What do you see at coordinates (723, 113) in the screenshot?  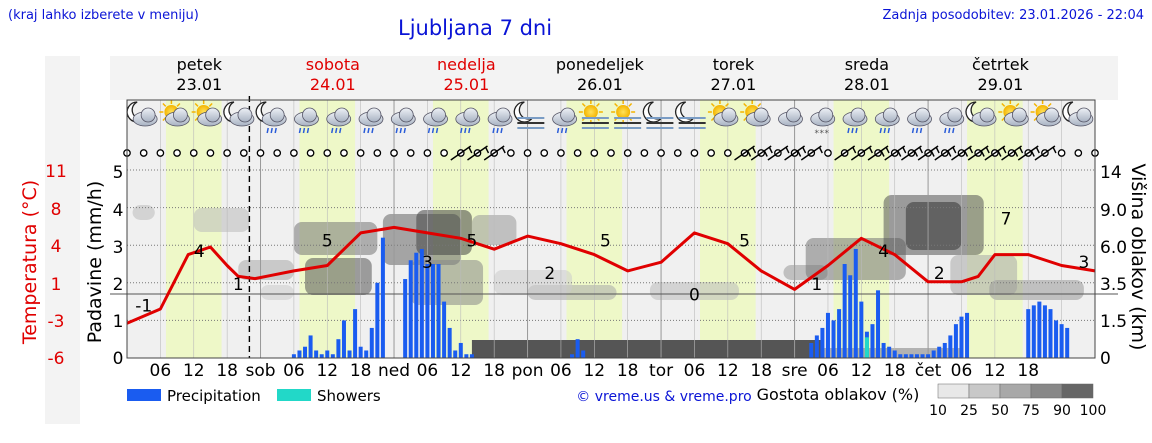 I see `sun-cloud-icon` at bounding box center [723, 113].